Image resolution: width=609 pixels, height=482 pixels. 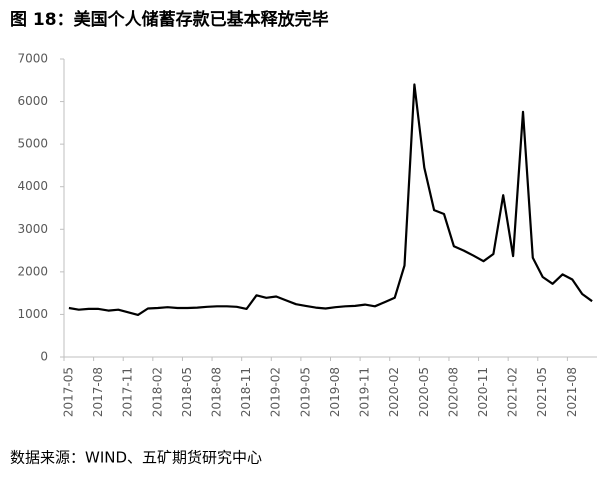 What do you see at coordinates (32, 271) in the screenshot?
I see `y-tick-label: 2000` at bounding box center [32, 271].